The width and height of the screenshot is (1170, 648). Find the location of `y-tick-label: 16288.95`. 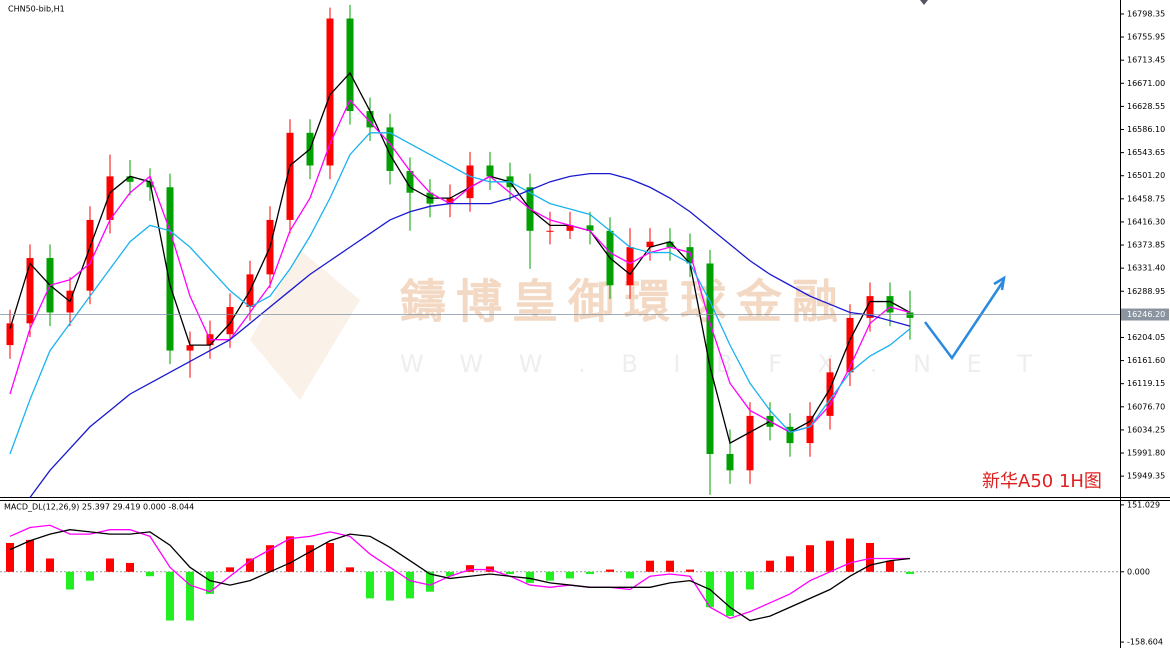

y-tick-label: 16288.95 is located at coordinates (1146, 291).